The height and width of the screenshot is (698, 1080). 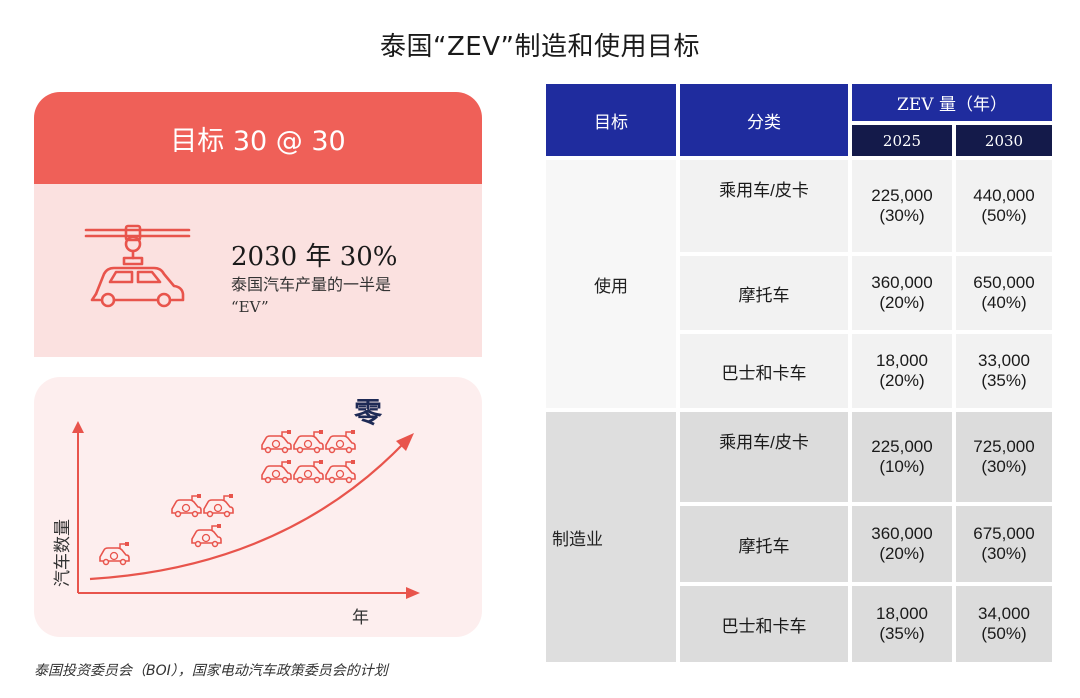 I want to click on value-cell-2025: 225,000 (30%), so click(x=902, y=206).